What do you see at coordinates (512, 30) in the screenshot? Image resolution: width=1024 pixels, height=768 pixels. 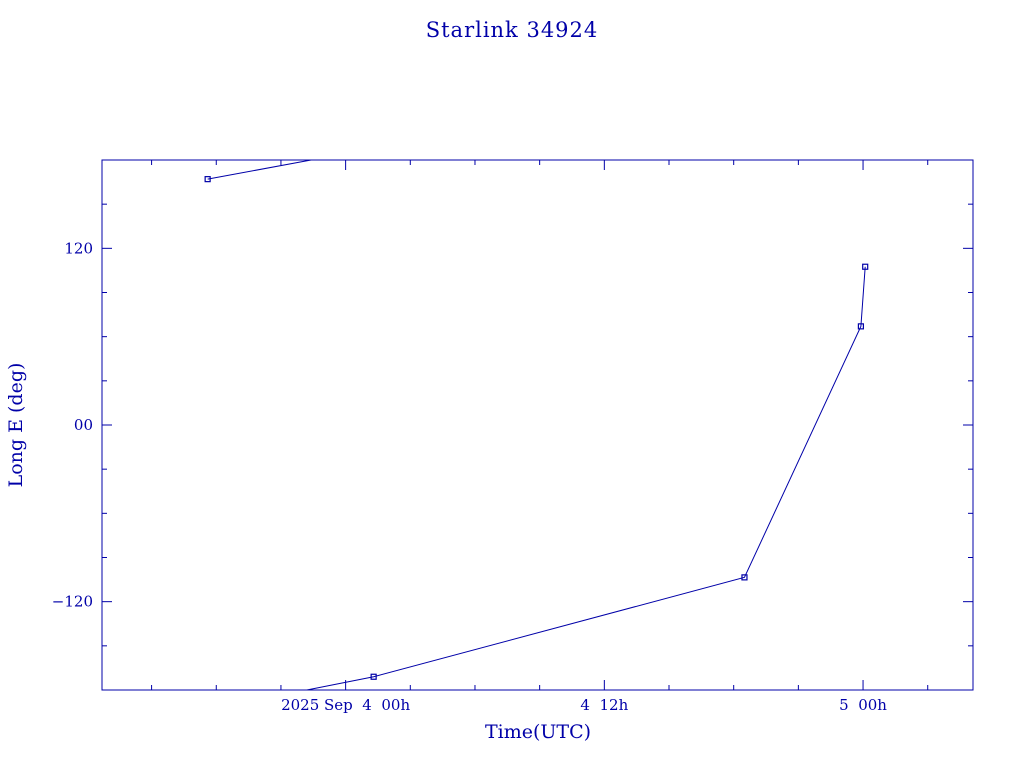 I see `chart-title: Starlink 34924` at bounding box center [512, 30].